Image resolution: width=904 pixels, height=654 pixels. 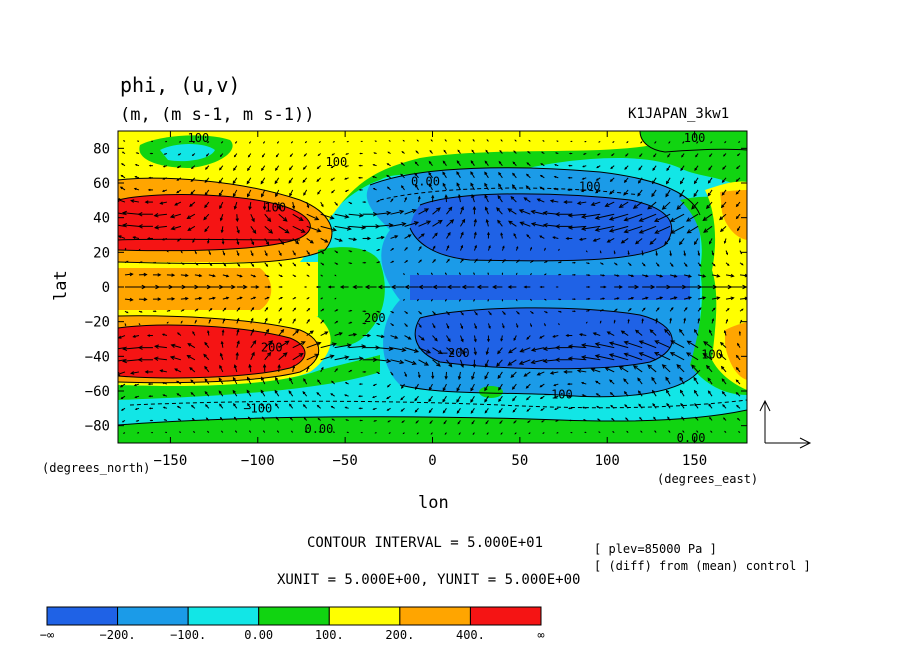 What do you see at coordinates (96, 468) in the screenshot?
I see `y-units-label: (degrees_north)` at bounding box center [96, 468].